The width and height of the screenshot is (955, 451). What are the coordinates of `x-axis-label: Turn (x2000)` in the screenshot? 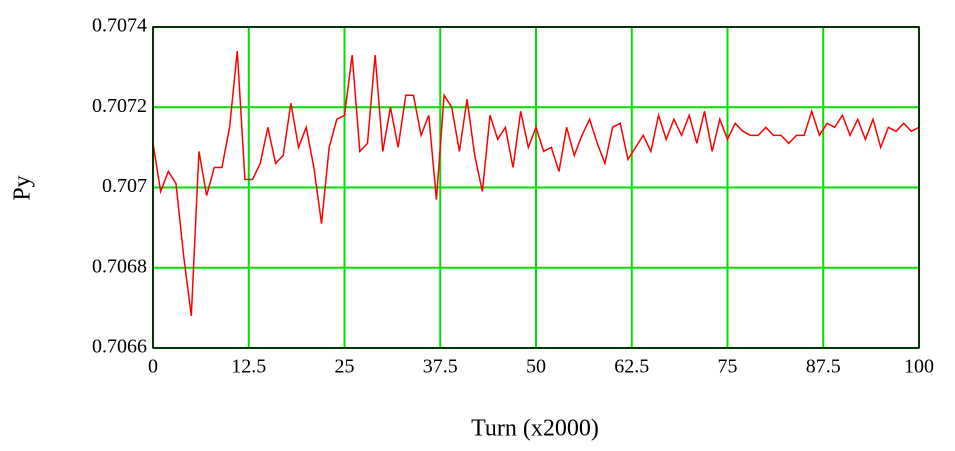 It's located at (535, 429).